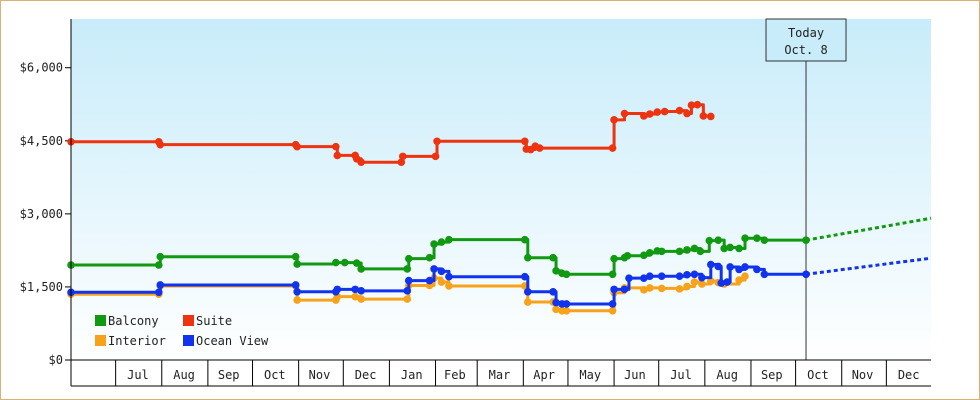 Image resolution: width=980 pixels, height=400 pixels. Describe the element at coordinates (909, 375) in the screenshot. I see `x-tick-label: Dec` at that location.